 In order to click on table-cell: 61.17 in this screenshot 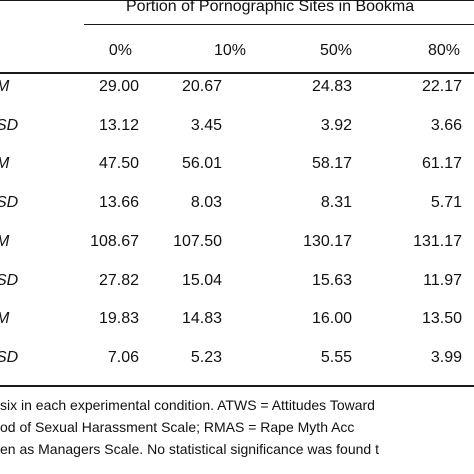, I will do `click(441, 164)`.